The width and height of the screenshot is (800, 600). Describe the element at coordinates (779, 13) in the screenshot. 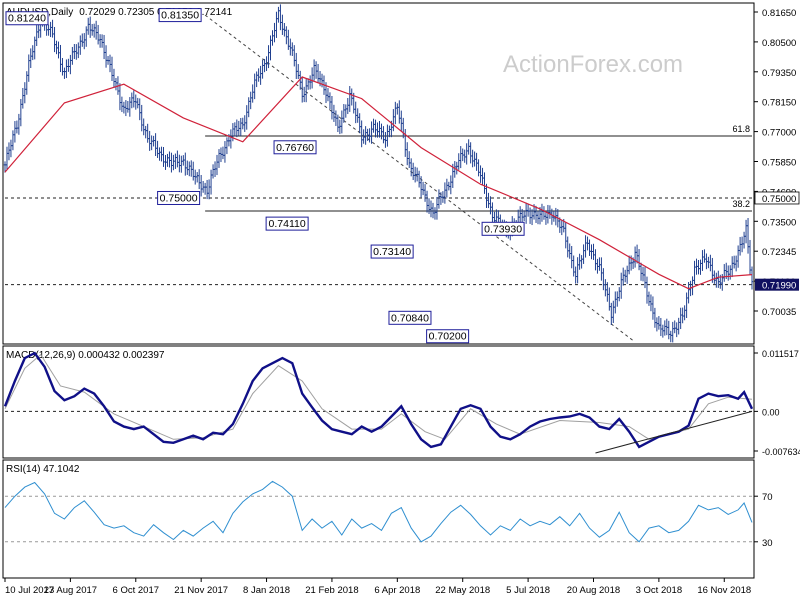

I see `y-tick-label: 0.81650` at that location.